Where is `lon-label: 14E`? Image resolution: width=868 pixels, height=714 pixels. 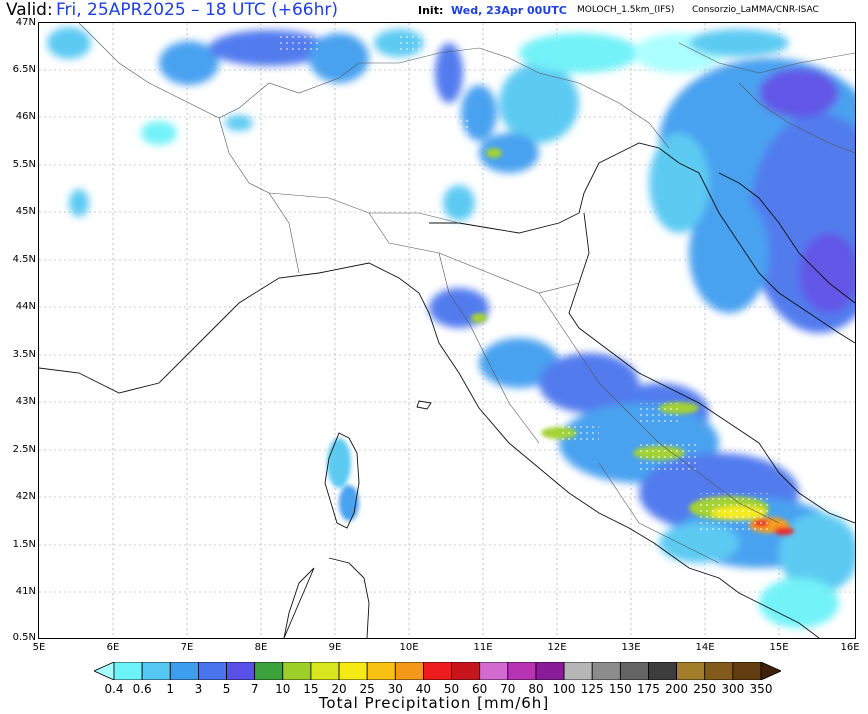
lon-label: 14E is located at coordinates (705, 647).